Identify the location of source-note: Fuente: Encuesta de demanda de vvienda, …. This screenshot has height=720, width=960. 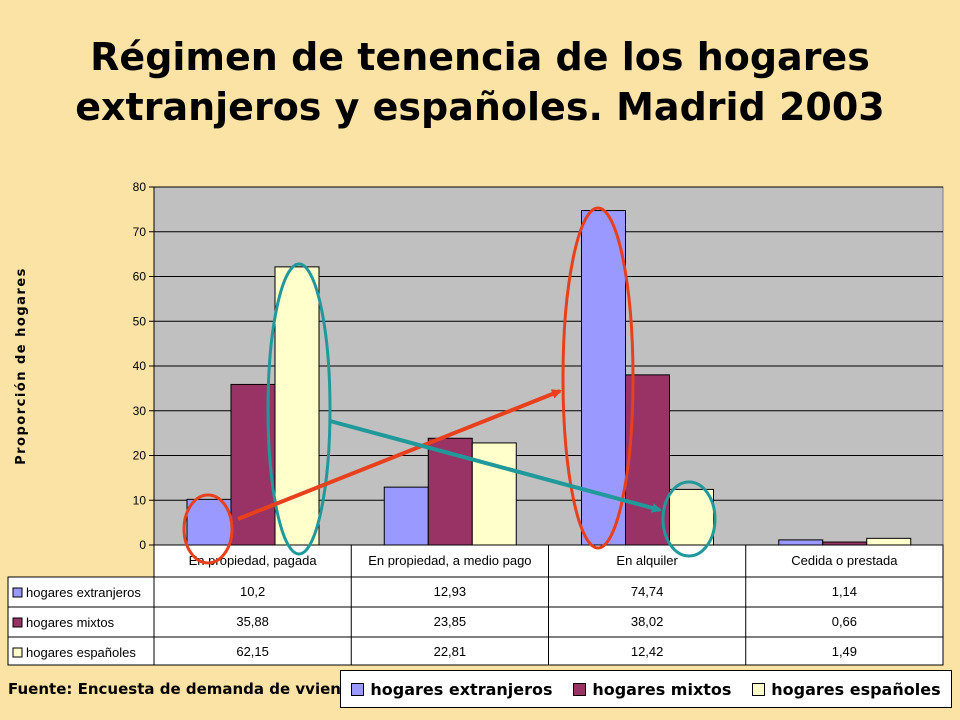
(178, 689).